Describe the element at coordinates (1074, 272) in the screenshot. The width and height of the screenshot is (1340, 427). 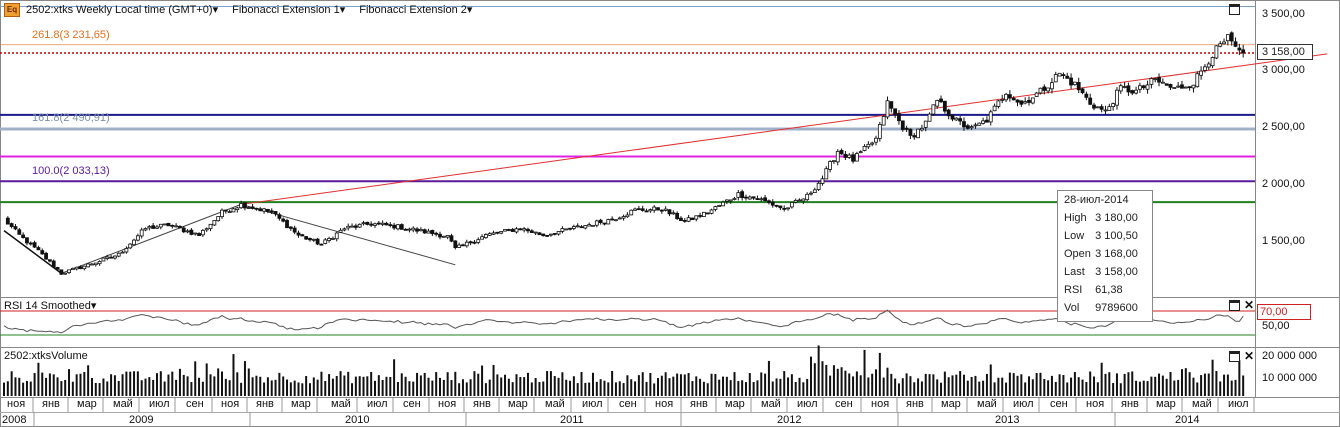
I see `tooltip-key: Last` at that location.